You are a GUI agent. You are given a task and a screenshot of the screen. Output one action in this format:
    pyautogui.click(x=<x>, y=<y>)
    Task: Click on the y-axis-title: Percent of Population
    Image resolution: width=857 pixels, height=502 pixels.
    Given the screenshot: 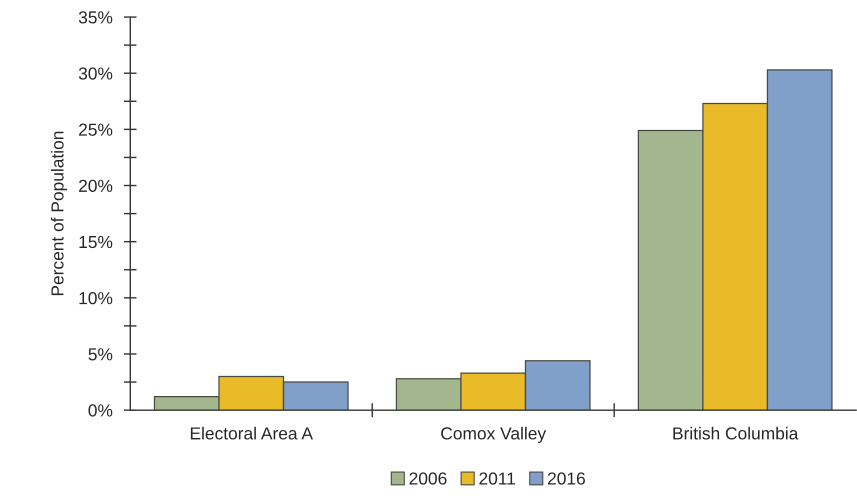 What is the action you would take?
    pyautogui.click(x=59, y=214)
    